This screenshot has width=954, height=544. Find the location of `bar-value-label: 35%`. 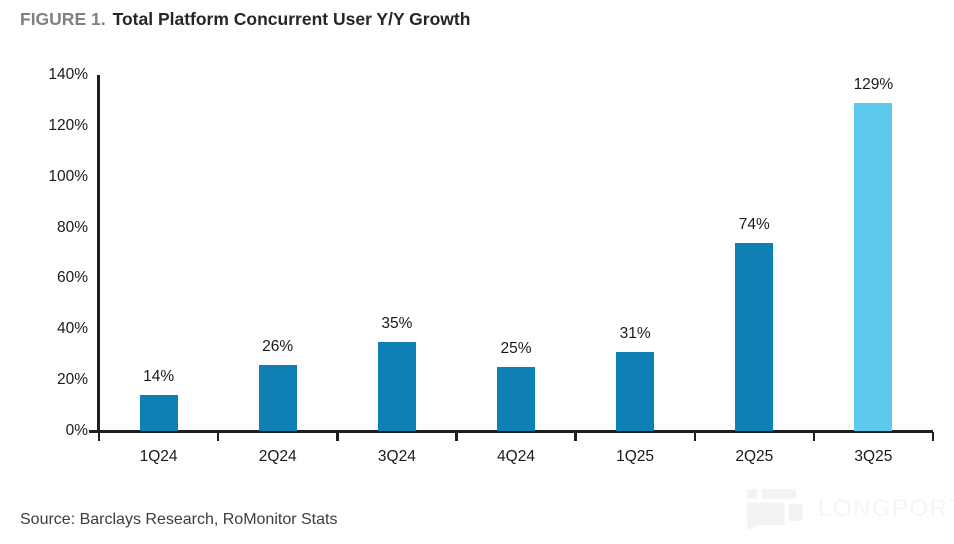

bar-value-label: 35% is located at coordinates (397, 323).